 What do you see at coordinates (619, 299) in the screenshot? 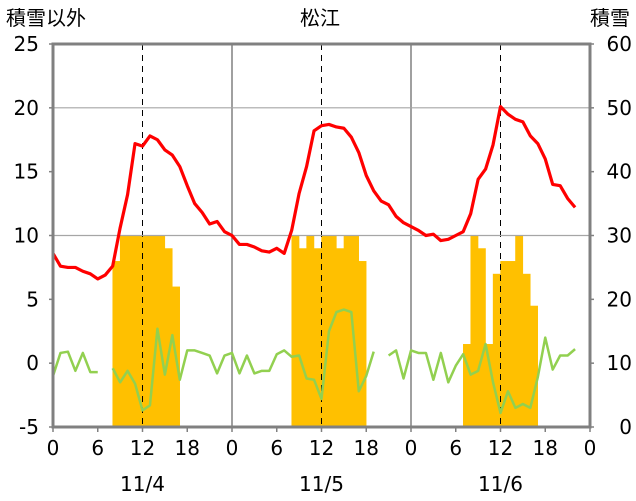
I see `right-tick-label: 20` at bounding box center [619, 299].